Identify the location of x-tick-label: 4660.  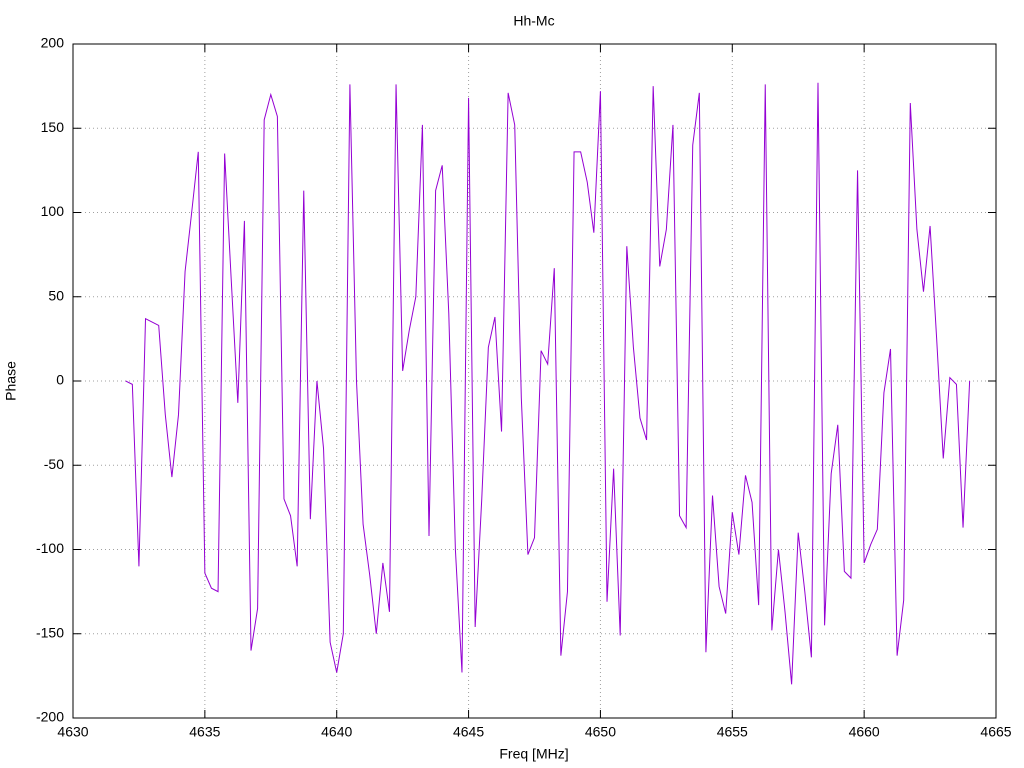
(864, 732).